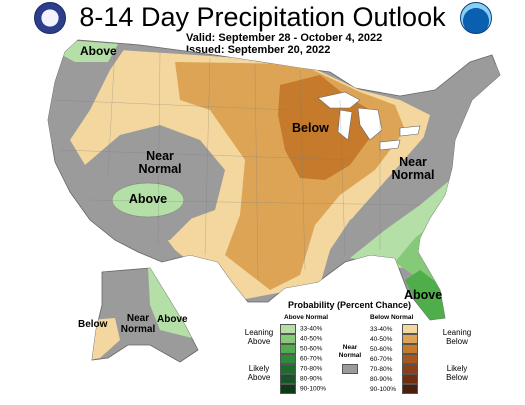 This screenshot has width=525, height=405. I want to click on alaska-below-region, so click(106, 339).